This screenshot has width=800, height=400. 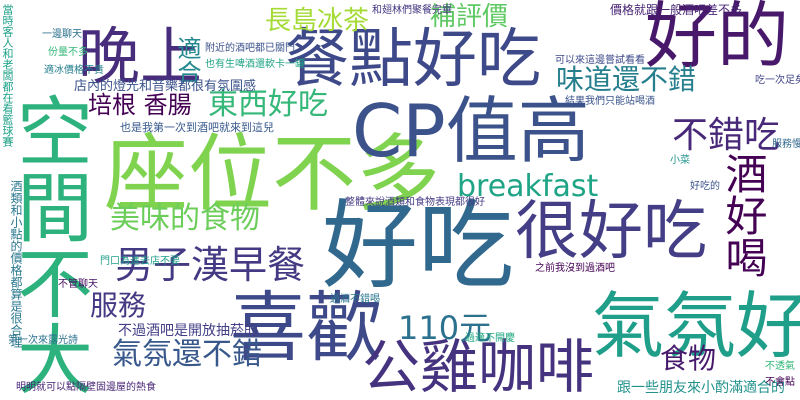 What do you see at coordinates (445, 328) in the screenshot?
I see `word-cloud-term: 110元` at bounding box center [445, 328].